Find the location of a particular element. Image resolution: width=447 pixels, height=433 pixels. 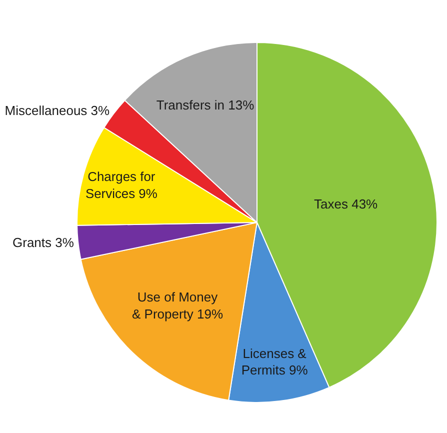

slice-label: Grants 3% is located at coordinates (43, 242).